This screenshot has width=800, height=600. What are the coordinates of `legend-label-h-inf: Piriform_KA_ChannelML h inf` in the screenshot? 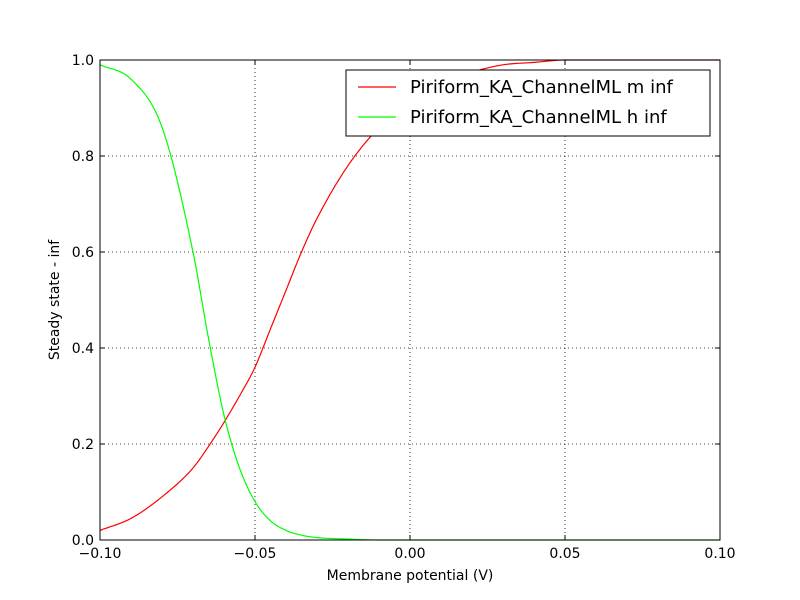 It's located at (538, 117).